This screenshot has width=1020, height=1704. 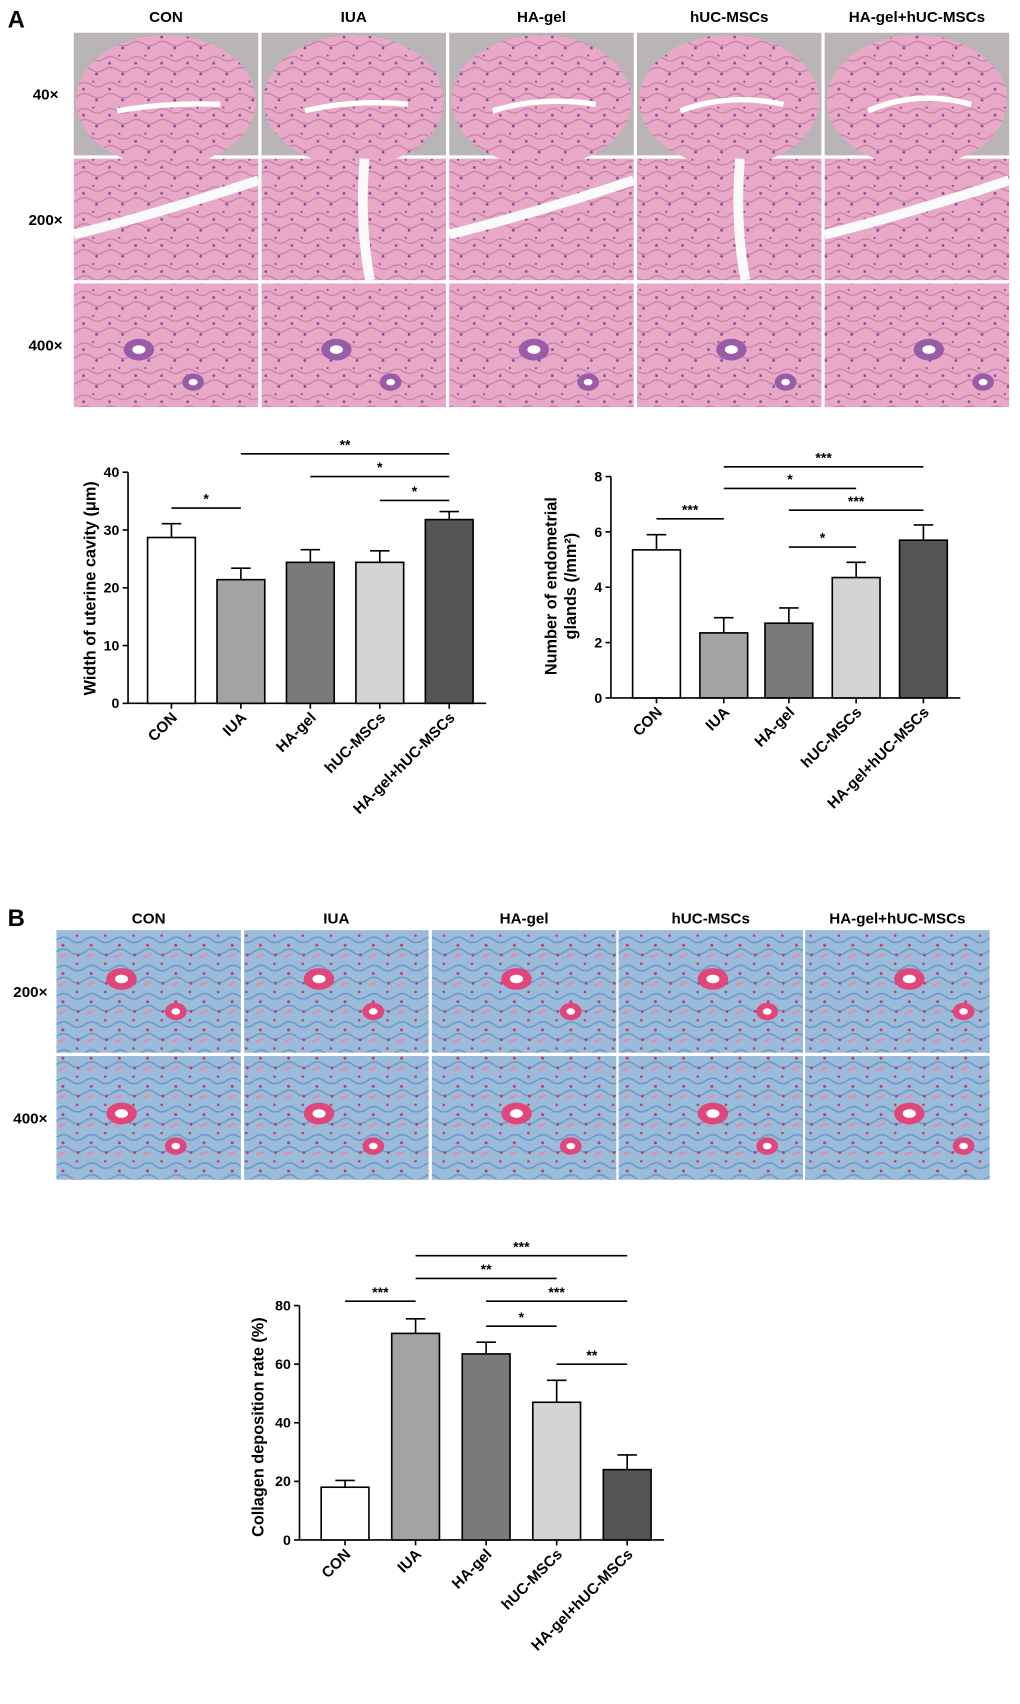 I want to click on y-tick-label: 30, so click(x=112, y=530).